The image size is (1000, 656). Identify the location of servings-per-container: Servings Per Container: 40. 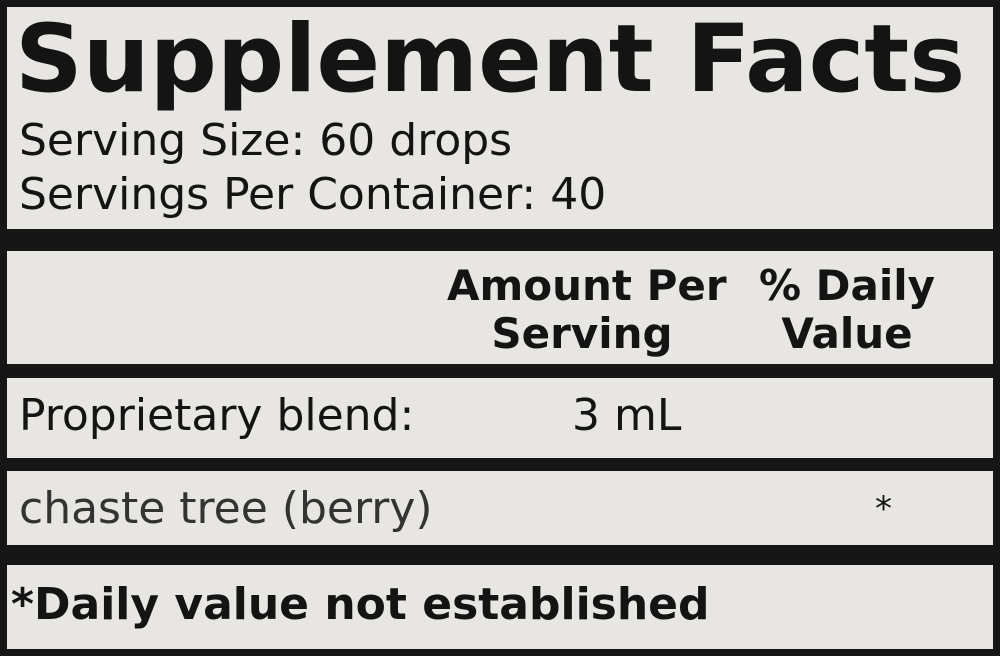
(313, 194).